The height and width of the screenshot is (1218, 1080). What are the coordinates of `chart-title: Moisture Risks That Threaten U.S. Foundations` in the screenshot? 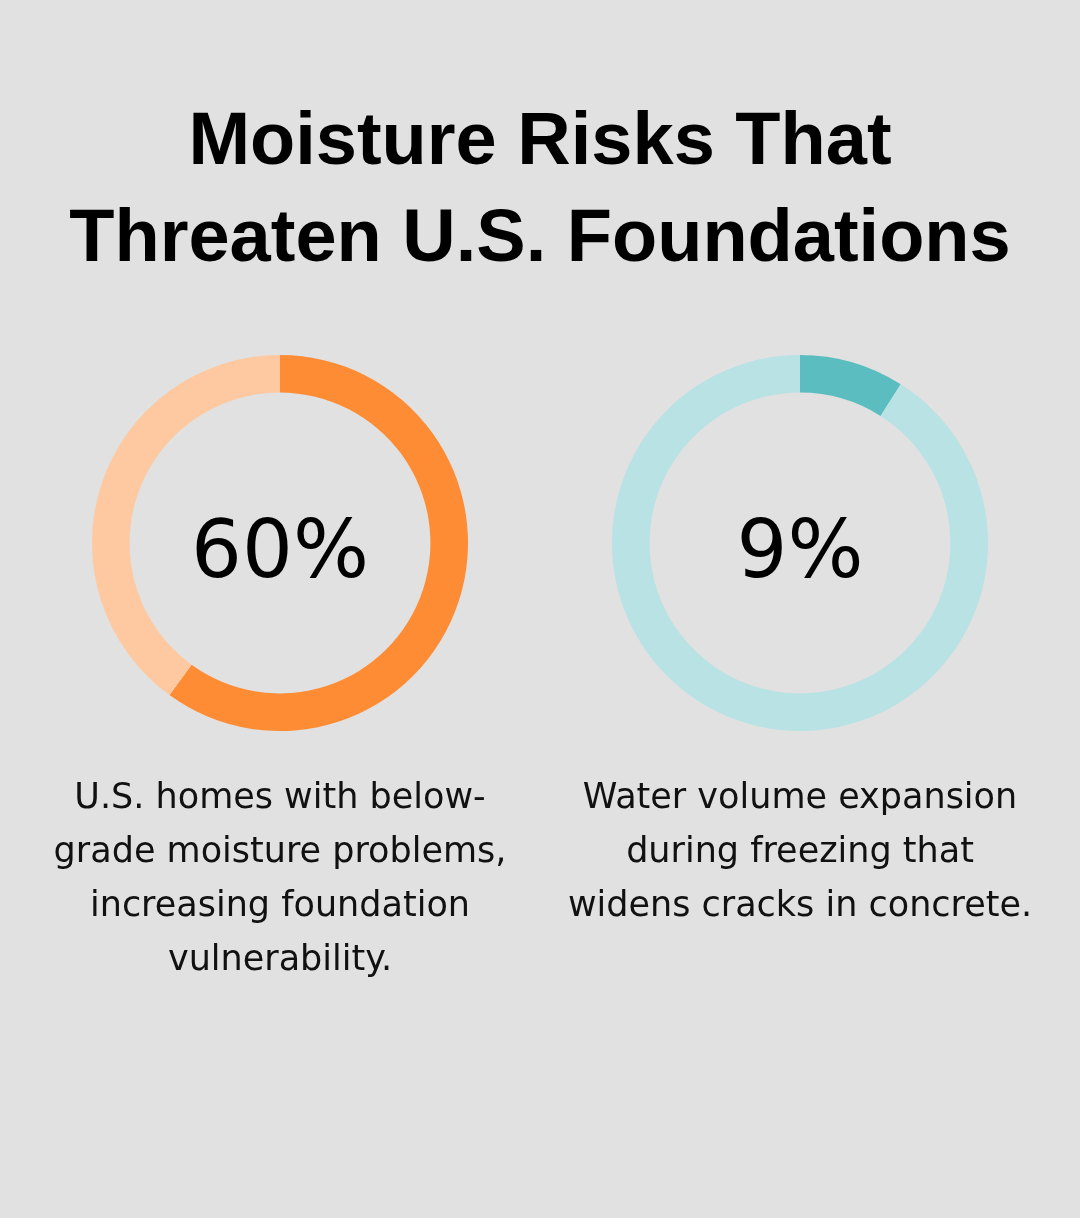 It's located at (540, 187).